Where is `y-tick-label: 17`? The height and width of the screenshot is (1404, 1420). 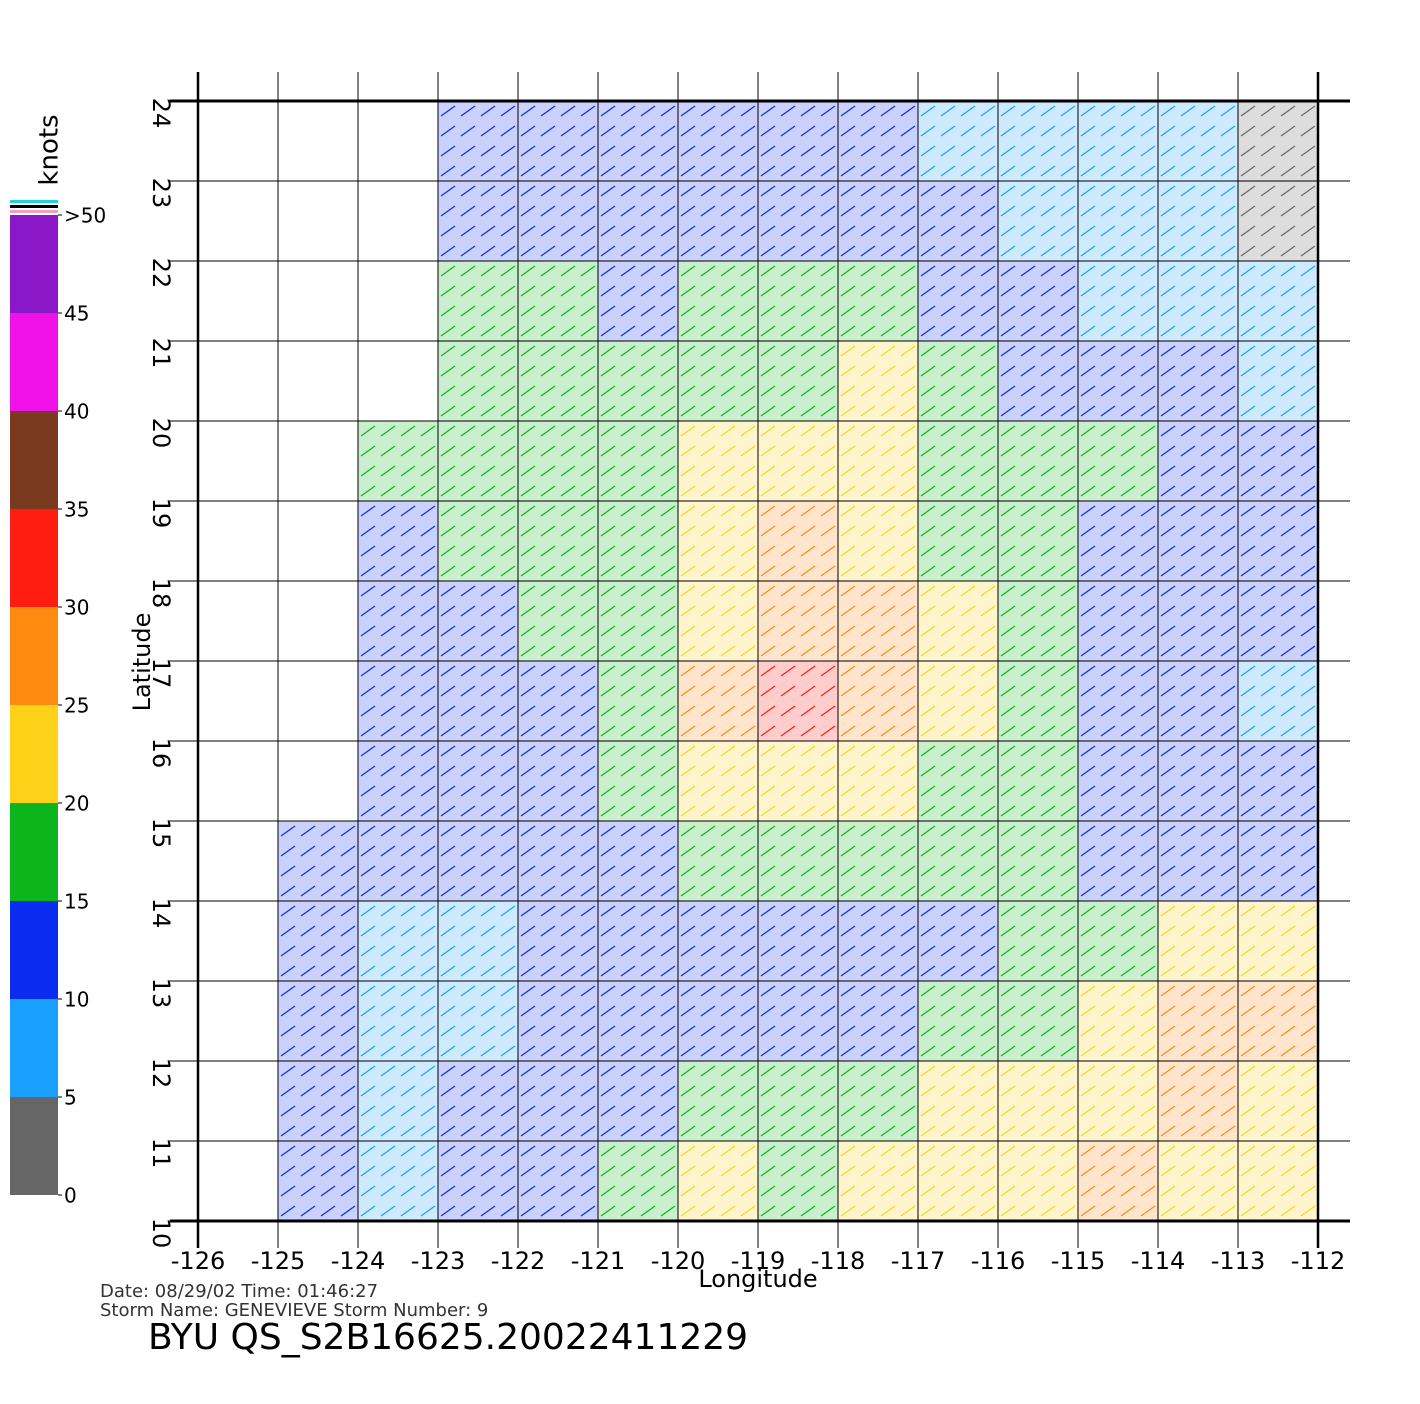 y-tick-label: 17 is located at coordinates (161, 673).